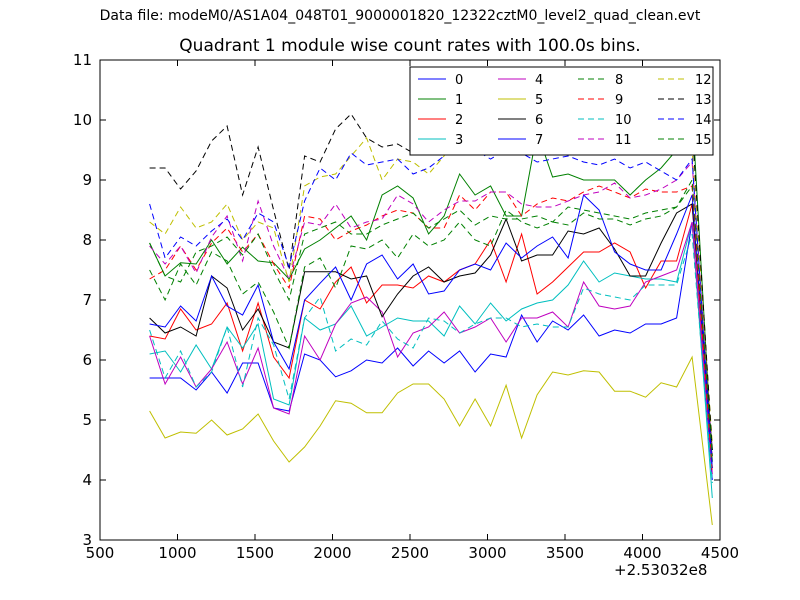  Describe the element at coordinates (623, 140) in the screenshot. I see `legend-label-11: 11` at that location.